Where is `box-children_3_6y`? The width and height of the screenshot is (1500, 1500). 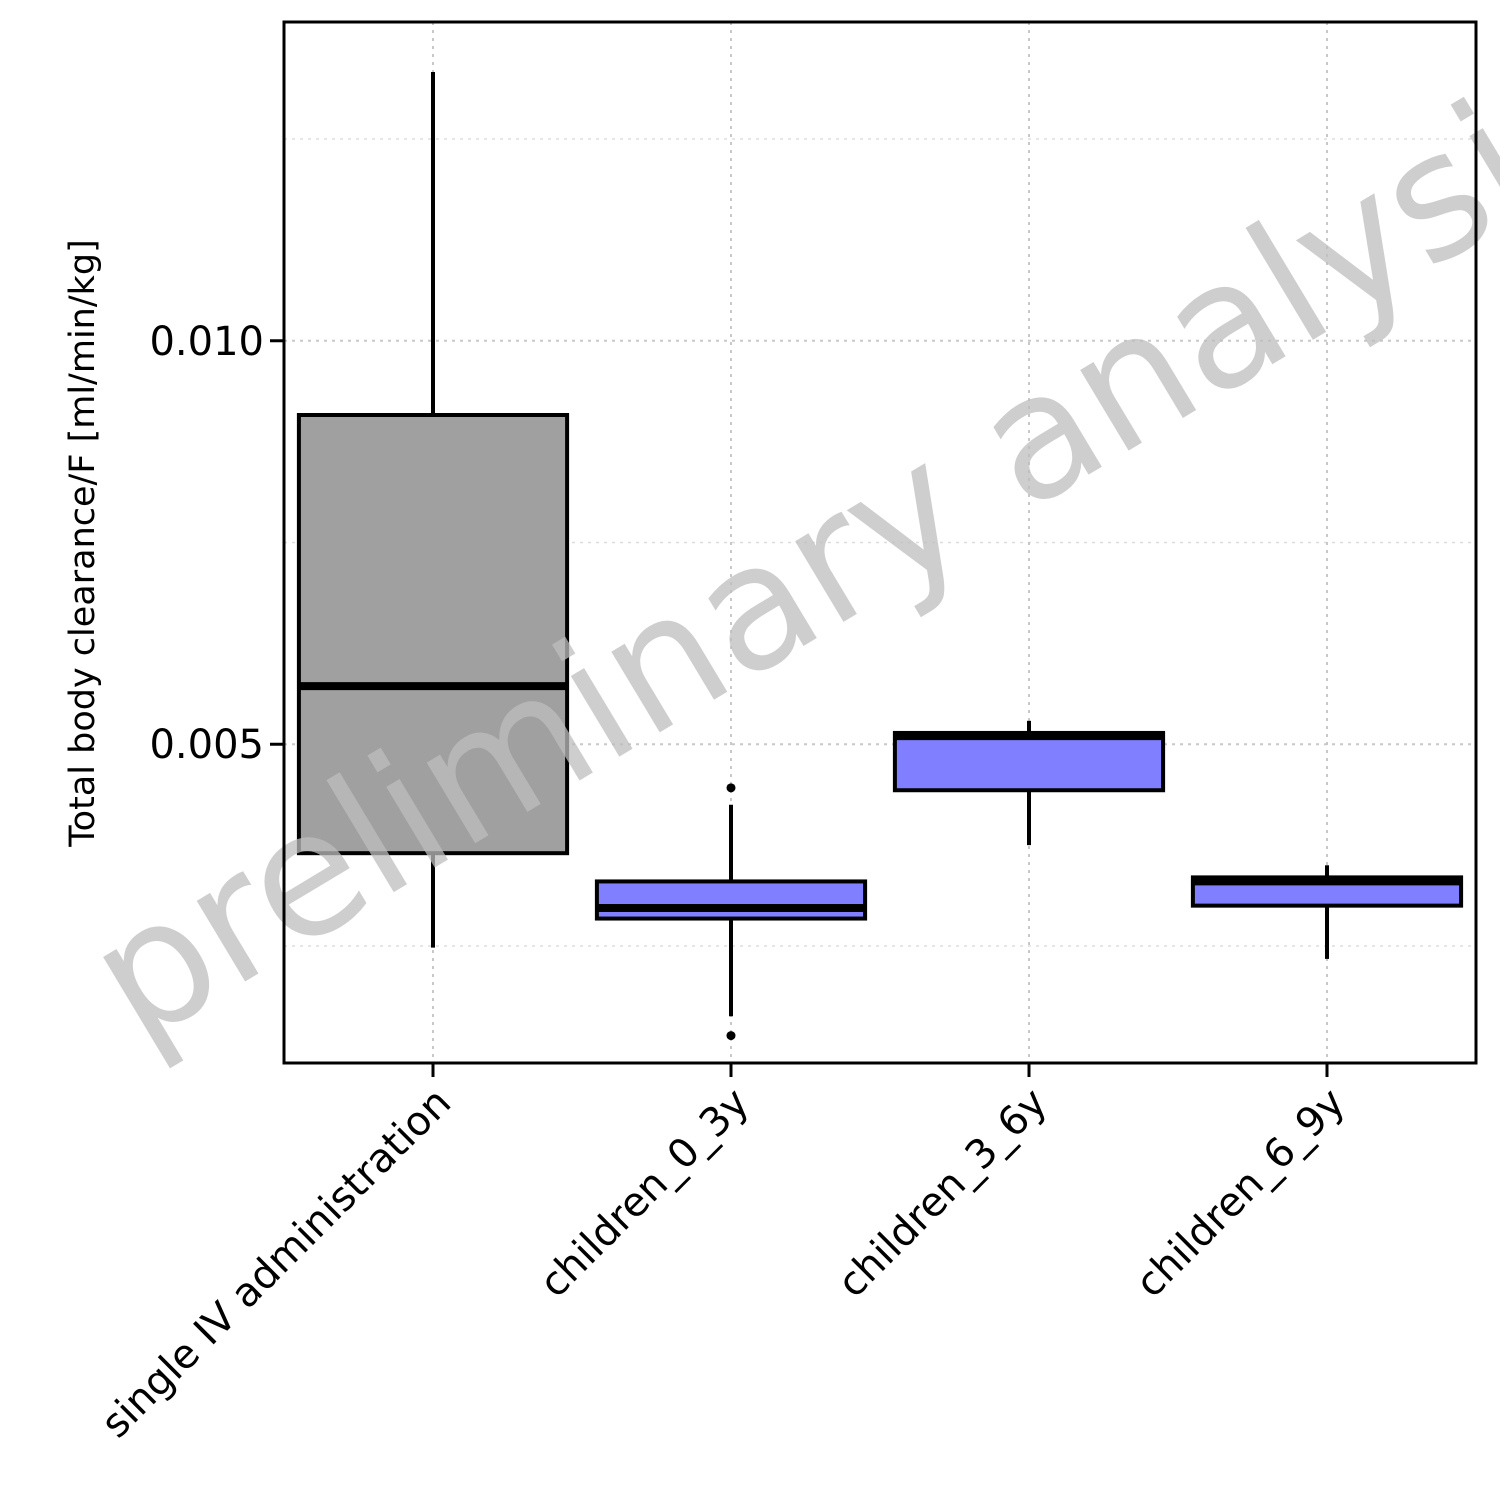 box-children_3_6y is located at coordinates (1029, 783).